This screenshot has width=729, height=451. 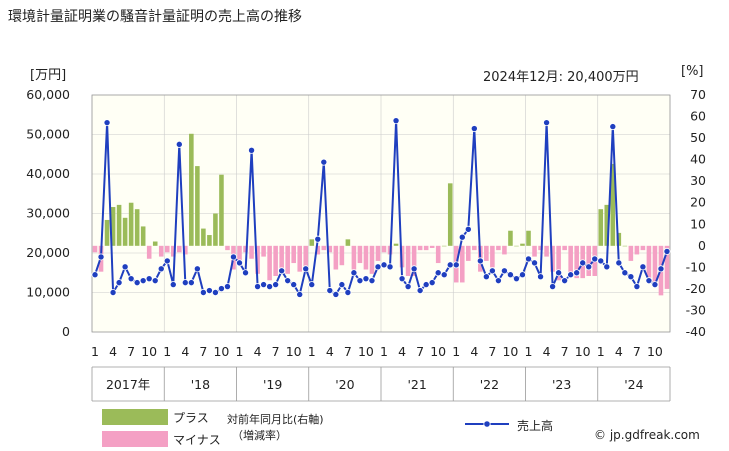 What do you see at coordinates (155, 17) in the screenshot?
I see `chart-title: 環境計量証明業の騒音計量証明の売上高の推移` at bounding box center [155, 17].